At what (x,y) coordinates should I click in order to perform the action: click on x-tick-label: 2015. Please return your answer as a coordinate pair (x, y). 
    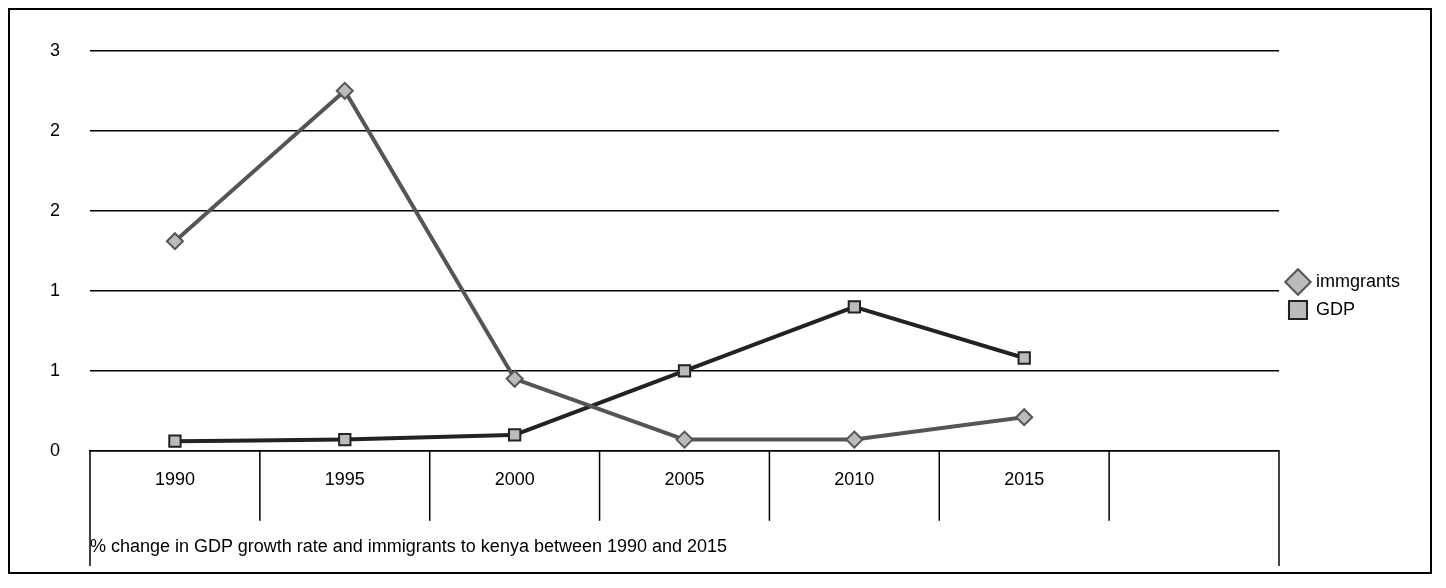
    Looking at the image, I should click on (1024, 478).